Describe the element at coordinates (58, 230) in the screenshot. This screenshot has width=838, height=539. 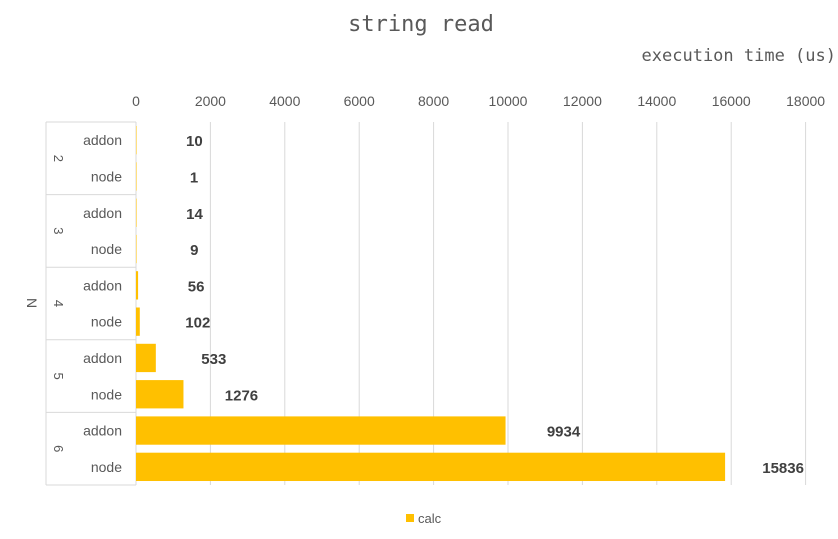
I see `group-label: 3` at that location.